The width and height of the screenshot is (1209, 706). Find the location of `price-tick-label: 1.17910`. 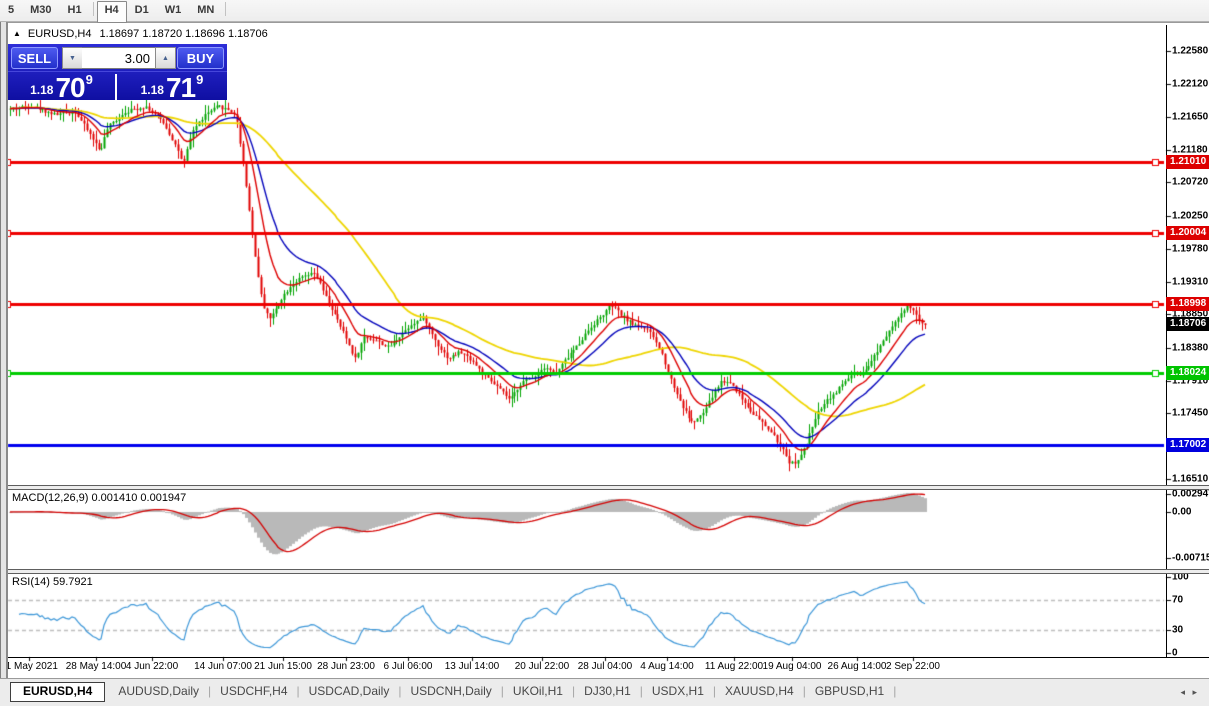

price-tick-label: 1.17910 is located at coordinates (1190, 381).